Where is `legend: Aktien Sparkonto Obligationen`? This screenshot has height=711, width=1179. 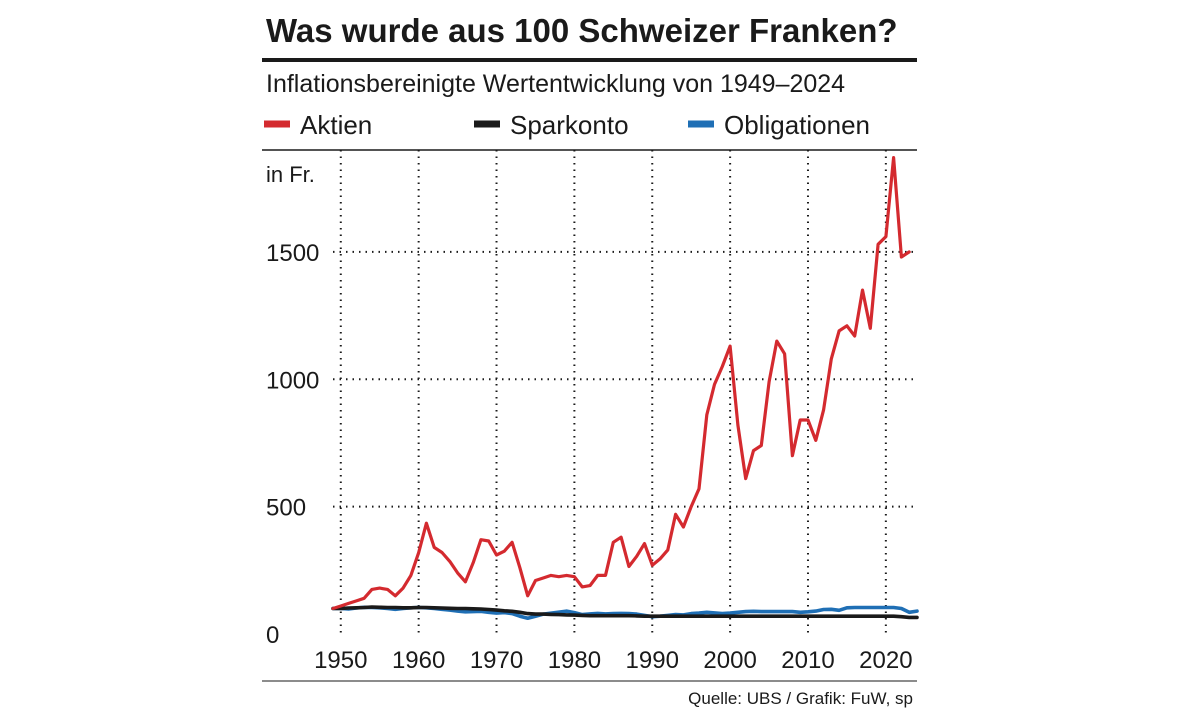
legend: Aktien Sparkonto Obligationen is located at coordinates (567, 125).